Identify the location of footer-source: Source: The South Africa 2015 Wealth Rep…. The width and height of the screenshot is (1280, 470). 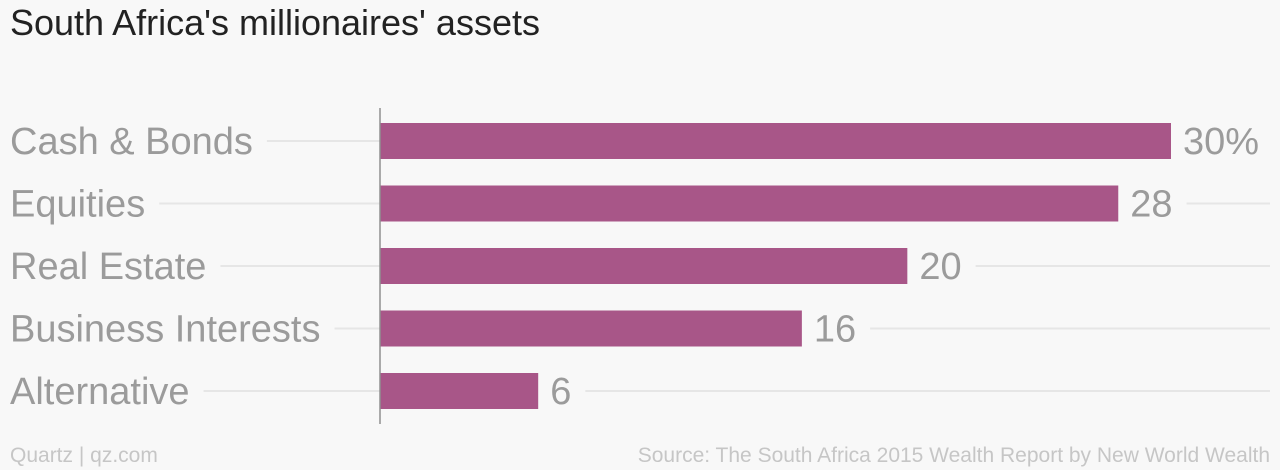
(953, 455).